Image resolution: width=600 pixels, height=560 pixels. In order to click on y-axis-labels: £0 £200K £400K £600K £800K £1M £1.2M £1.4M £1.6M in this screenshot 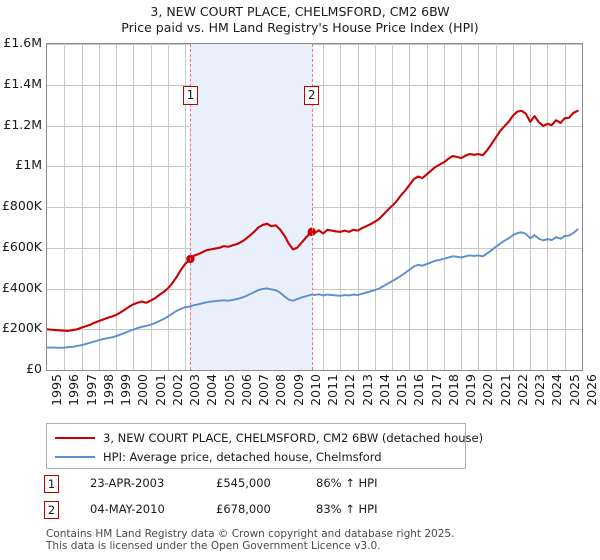, I will do `click(22, 205)`.